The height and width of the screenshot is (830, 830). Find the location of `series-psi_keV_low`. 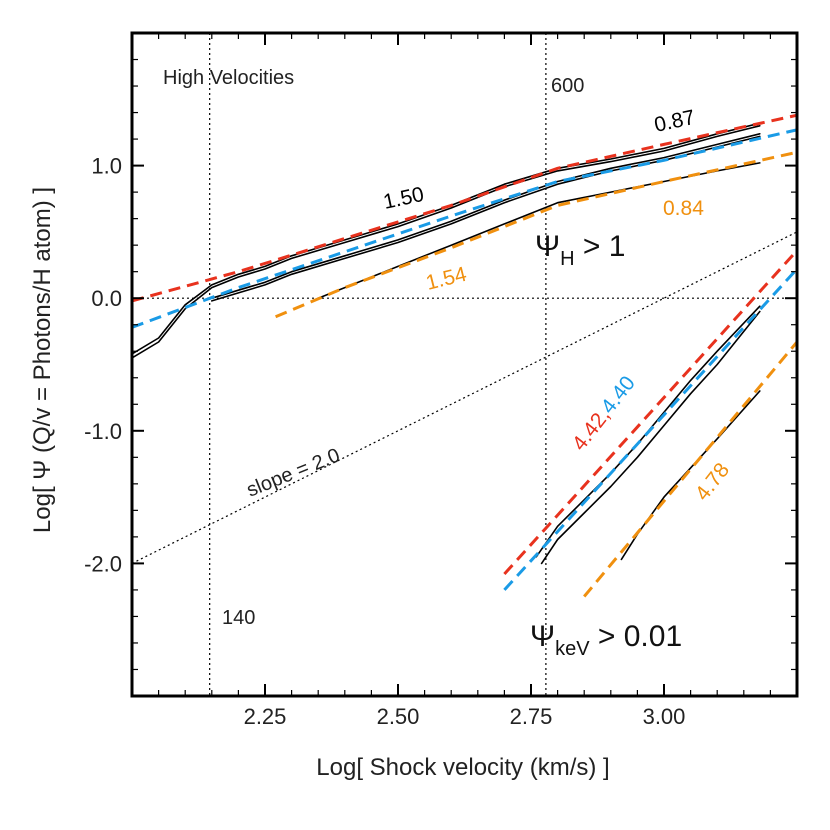

series-psi_keV_low is located at coordinates (690, 475).